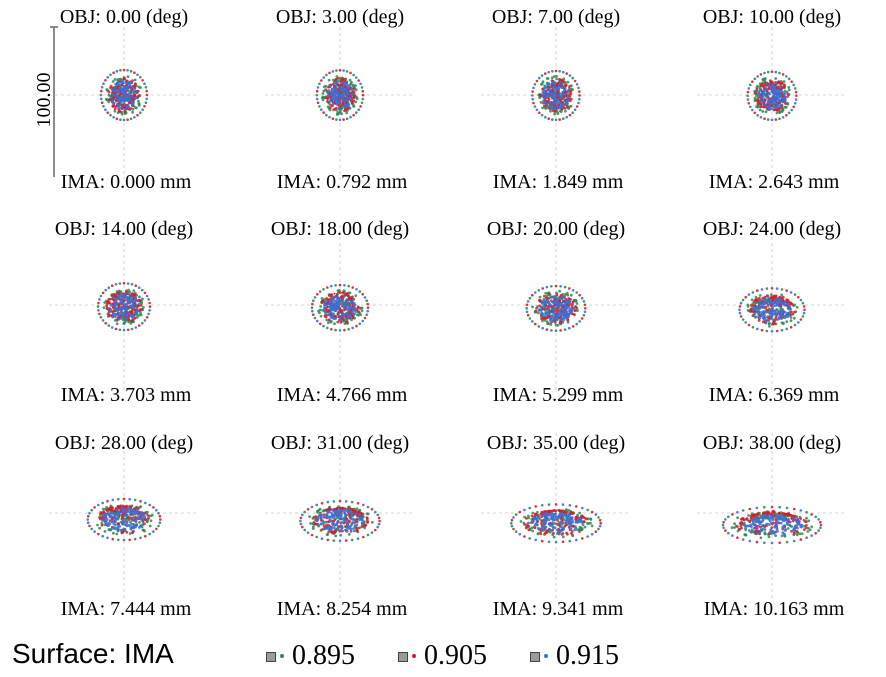  I want to click on legend-dot-icon, so click(546, 656).